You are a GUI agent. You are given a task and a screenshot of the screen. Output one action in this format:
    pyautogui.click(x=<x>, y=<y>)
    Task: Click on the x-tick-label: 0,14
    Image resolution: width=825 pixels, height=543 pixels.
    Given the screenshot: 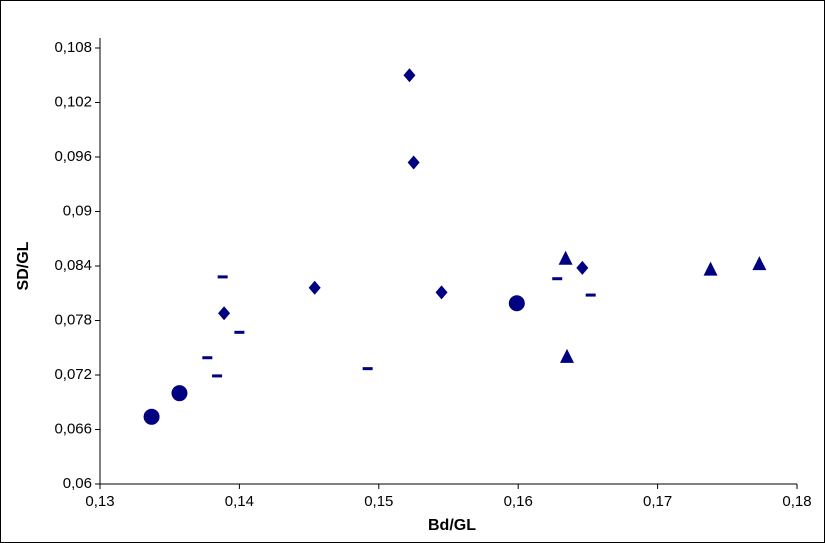 What is the action you would take?
    pyautogui.click(x=239, y=501)
    